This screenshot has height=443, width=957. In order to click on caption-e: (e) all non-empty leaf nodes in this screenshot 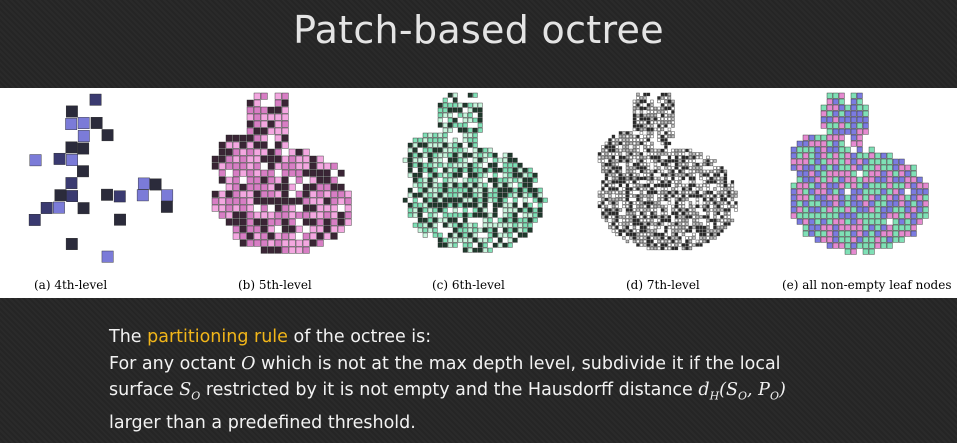, I will do `click(867, 285)`.